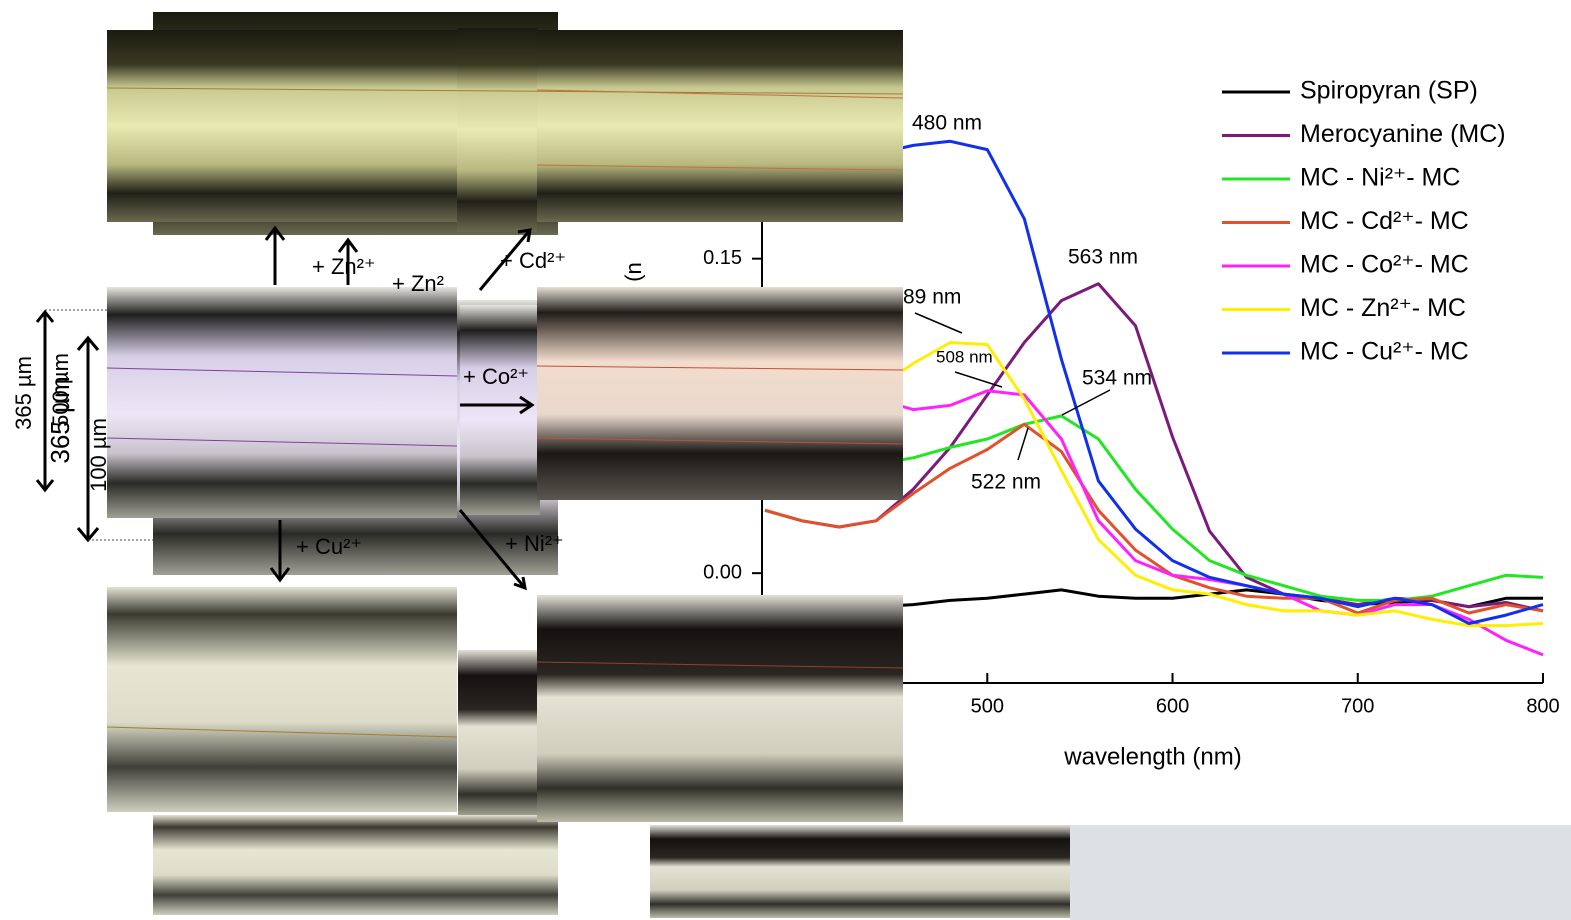  I want to click on legend-label: Spiropyran (SP), so click(1389, 91).